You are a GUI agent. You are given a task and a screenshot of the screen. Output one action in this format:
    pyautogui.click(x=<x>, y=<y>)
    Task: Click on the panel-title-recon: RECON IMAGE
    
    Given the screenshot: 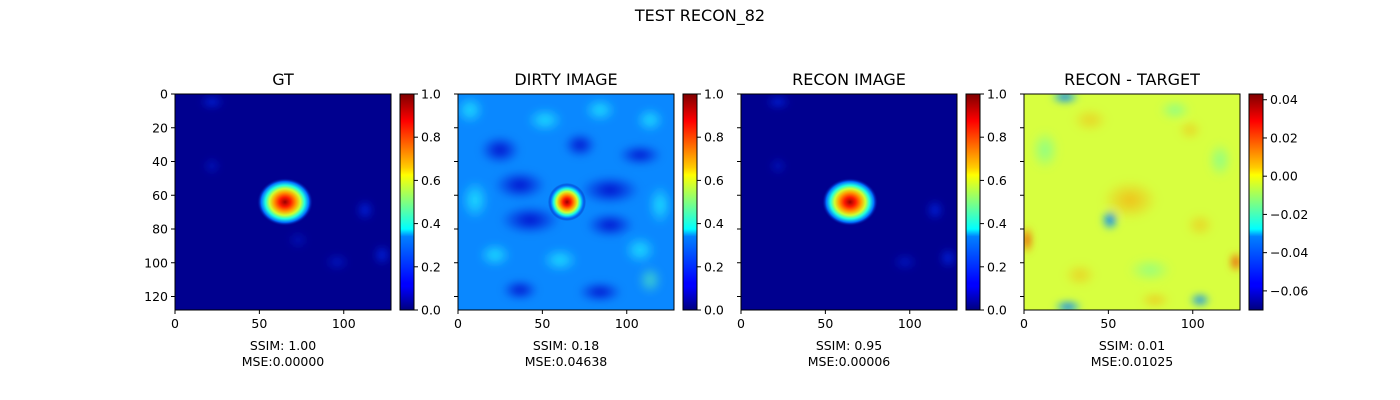 What is the action you would take?
    pyautogui.click(x=849, y=79)
    